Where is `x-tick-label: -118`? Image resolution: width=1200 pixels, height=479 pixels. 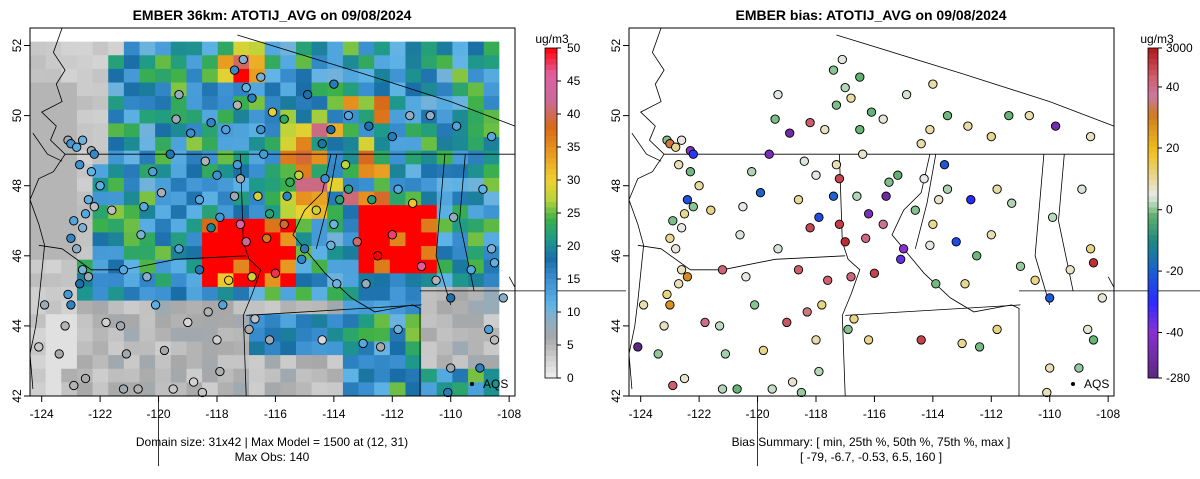
x-tick-label: -118 is located at coordinates (815, 414).